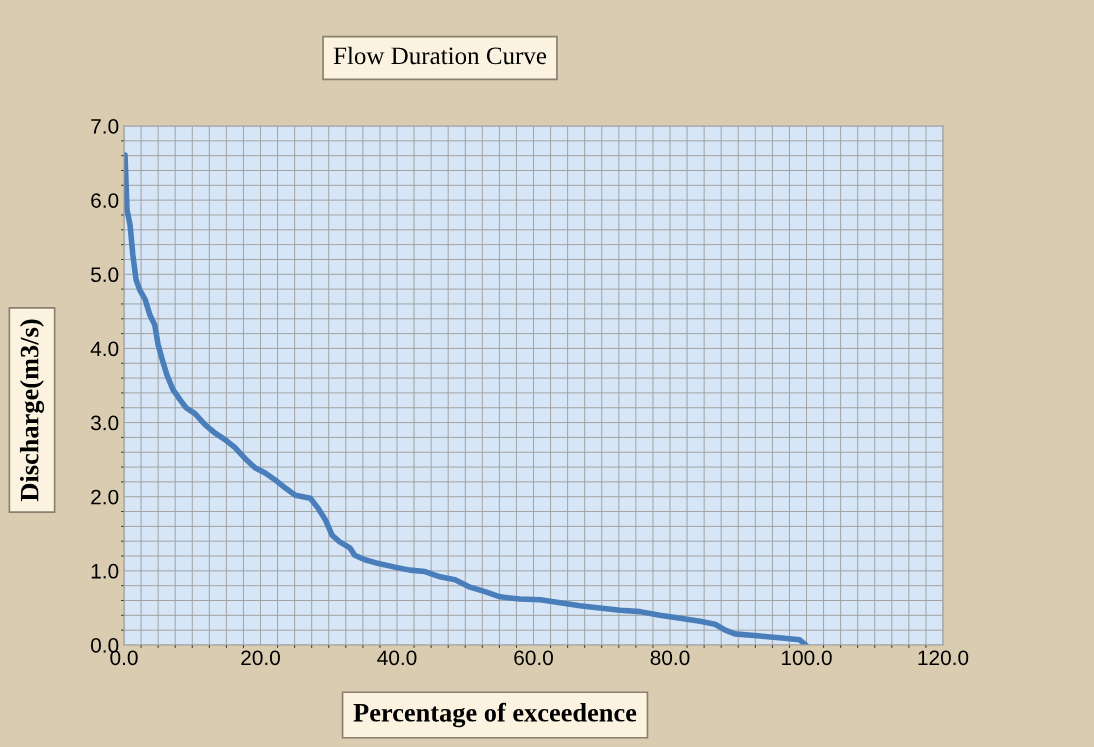 This screenshot has height=747, width=1094. I want to click on x-tick-label: 100.0, so click(807, 658).